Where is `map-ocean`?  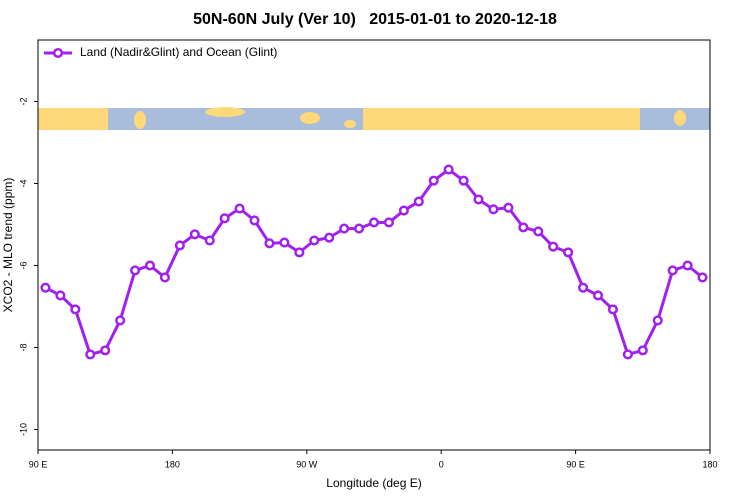 map-ocean is located at coordinates (235, 119).